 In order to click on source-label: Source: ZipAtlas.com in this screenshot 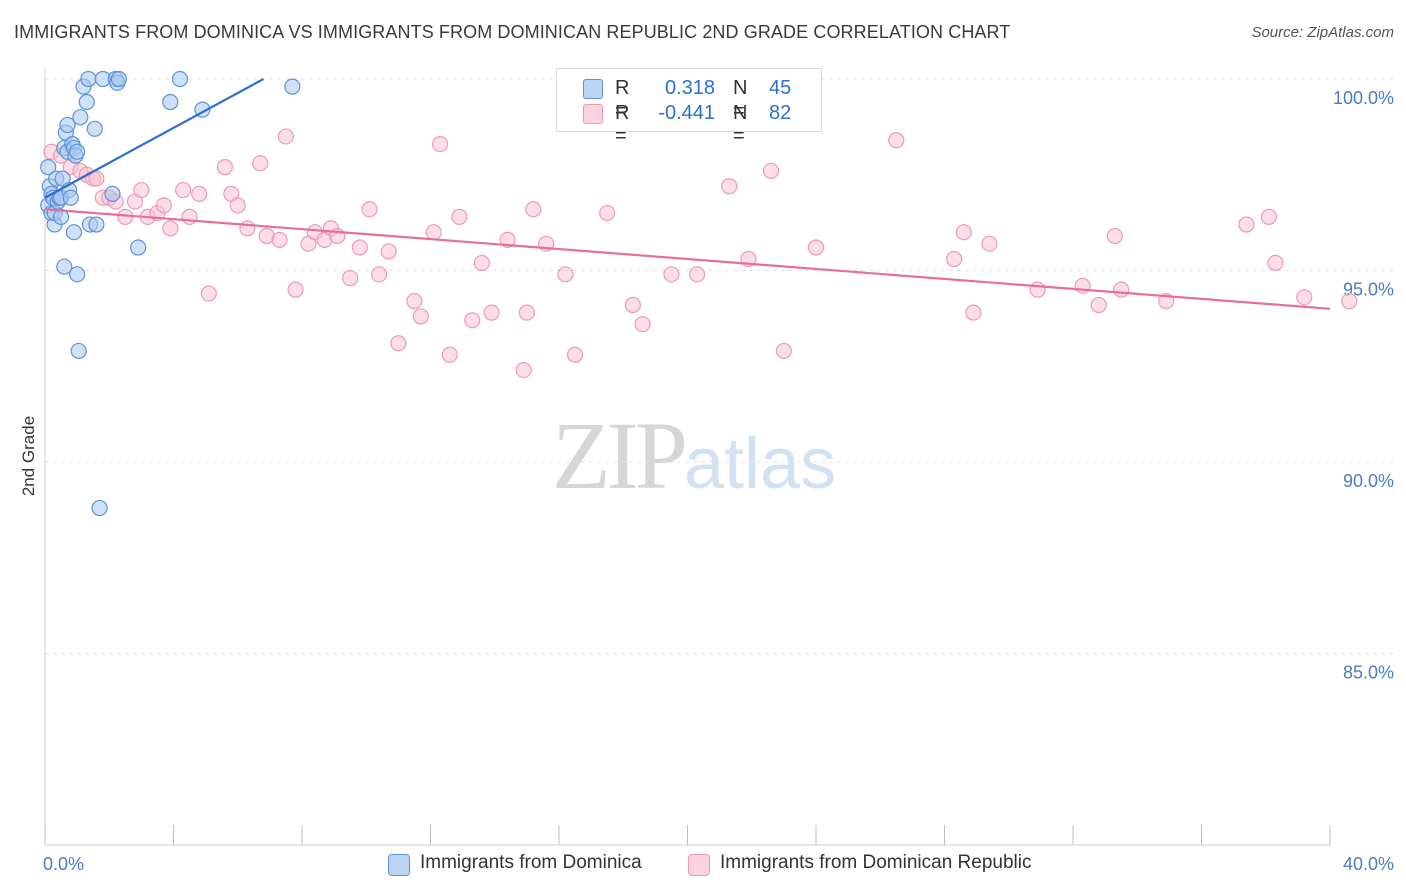, I will do `click(1322, 32)`.